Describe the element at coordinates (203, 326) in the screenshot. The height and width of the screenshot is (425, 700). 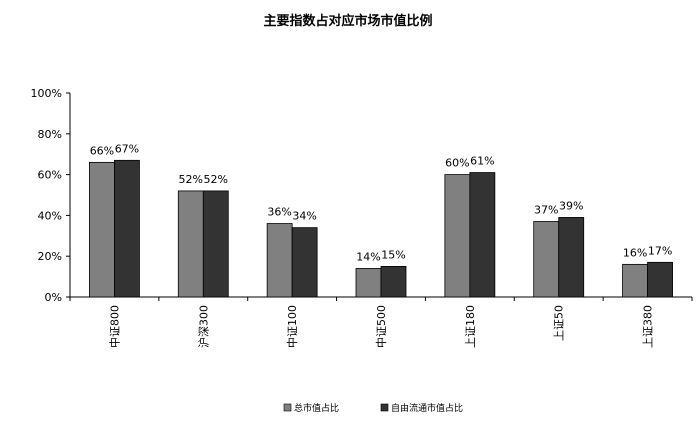
I see `x-category-label: 沪深300` at that location.